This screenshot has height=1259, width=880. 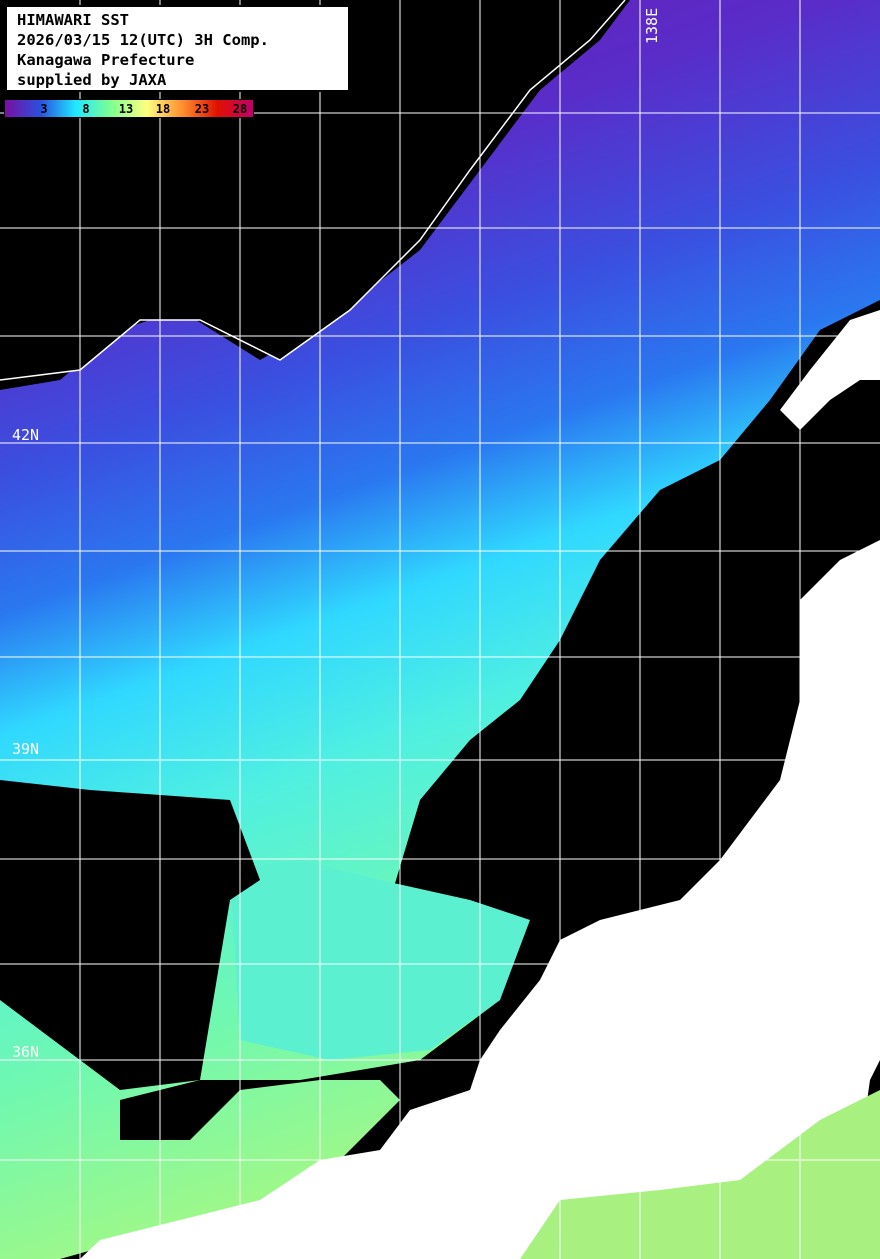 What do you see at coordinates (44, 109) in the screenshot?
I see `colorbar-tick: 3` at bounding box center [44, 109].